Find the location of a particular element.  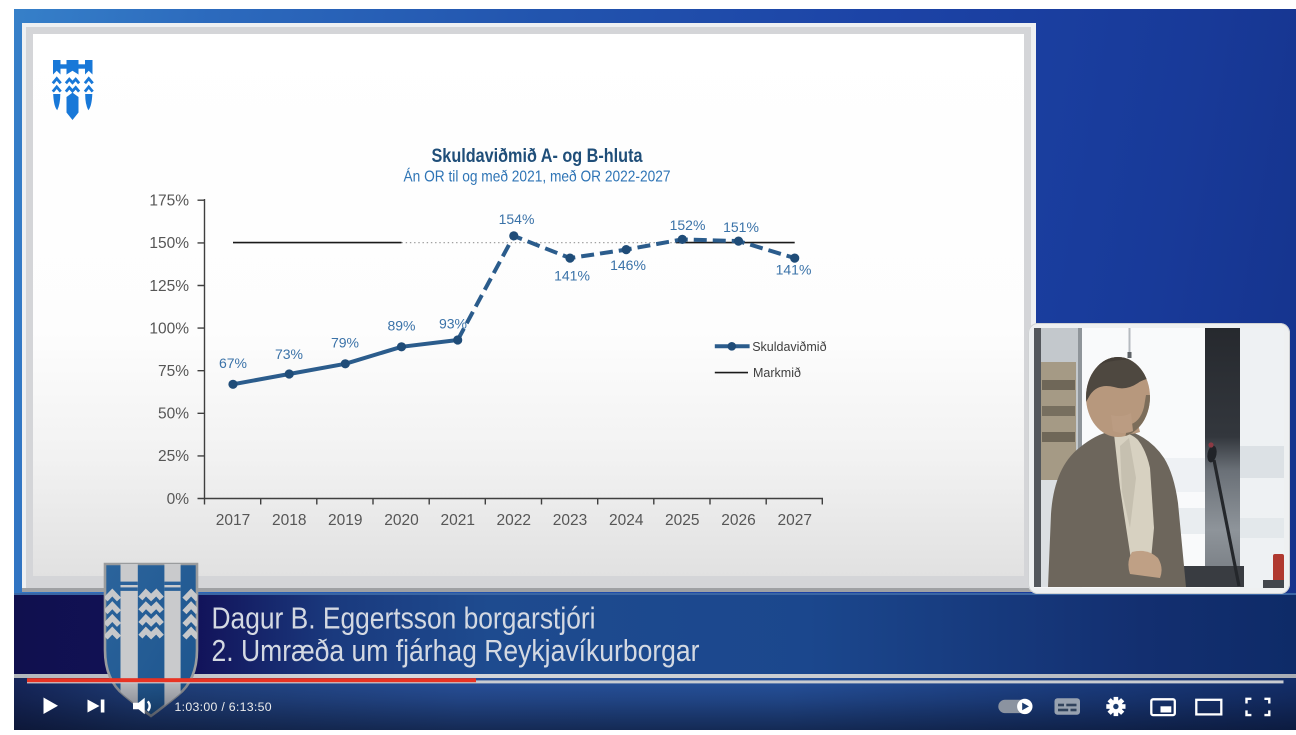

svg-text: Skuldaviðmið is located at coordinates (789, 347).